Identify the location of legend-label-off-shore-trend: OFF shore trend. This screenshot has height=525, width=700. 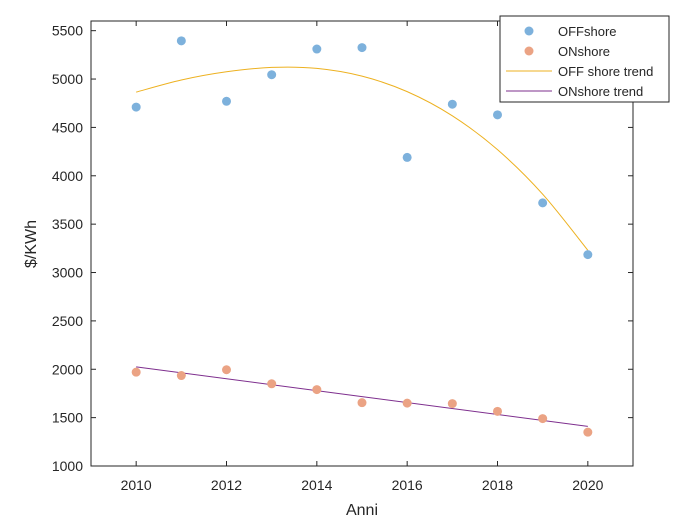
(605, 71).